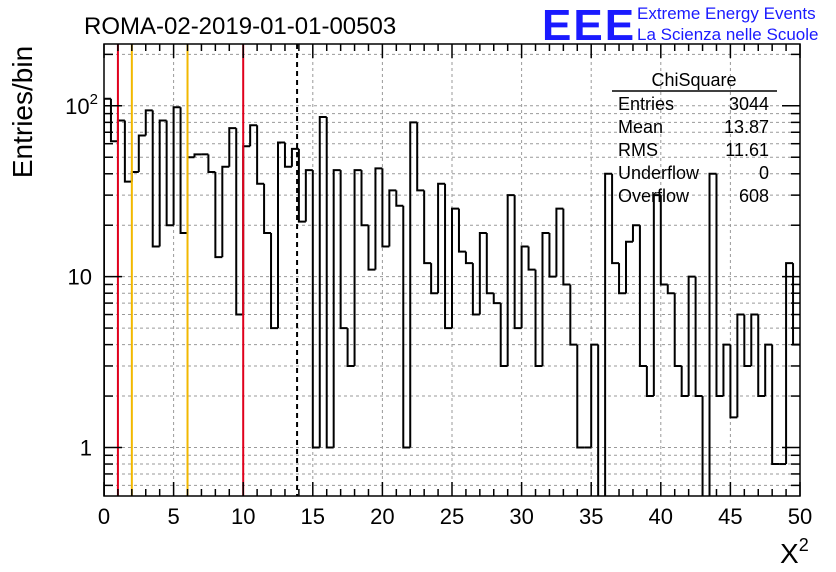  I want to click on x-axis-title: X2, so click(794, 552).